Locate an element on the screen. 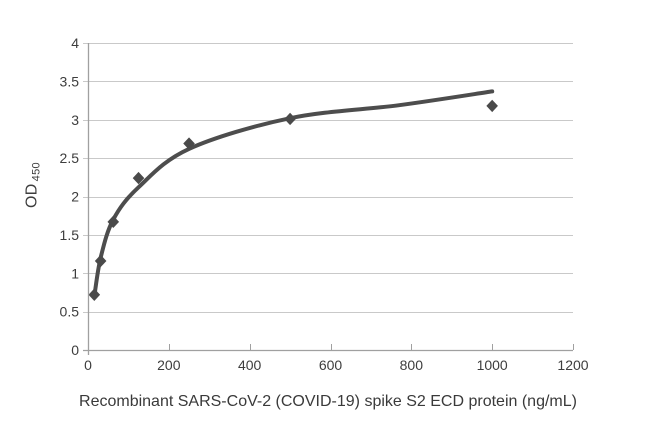 This screenshot has width=650, height=427. y-tick-label: 1.5 is located at coordinates (70, 235).